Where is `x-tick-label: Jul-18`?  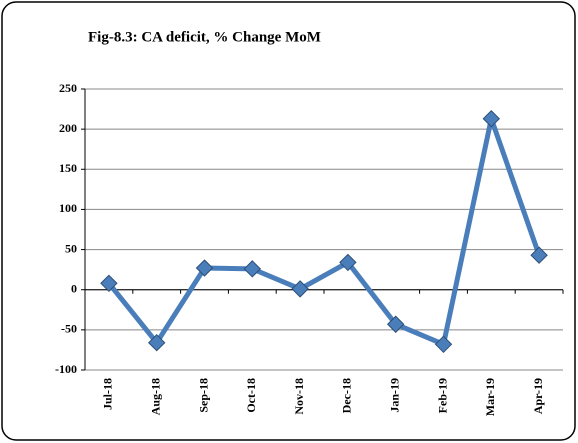 x-tick-label: Jul-18 is located at coordinates (108, 394).